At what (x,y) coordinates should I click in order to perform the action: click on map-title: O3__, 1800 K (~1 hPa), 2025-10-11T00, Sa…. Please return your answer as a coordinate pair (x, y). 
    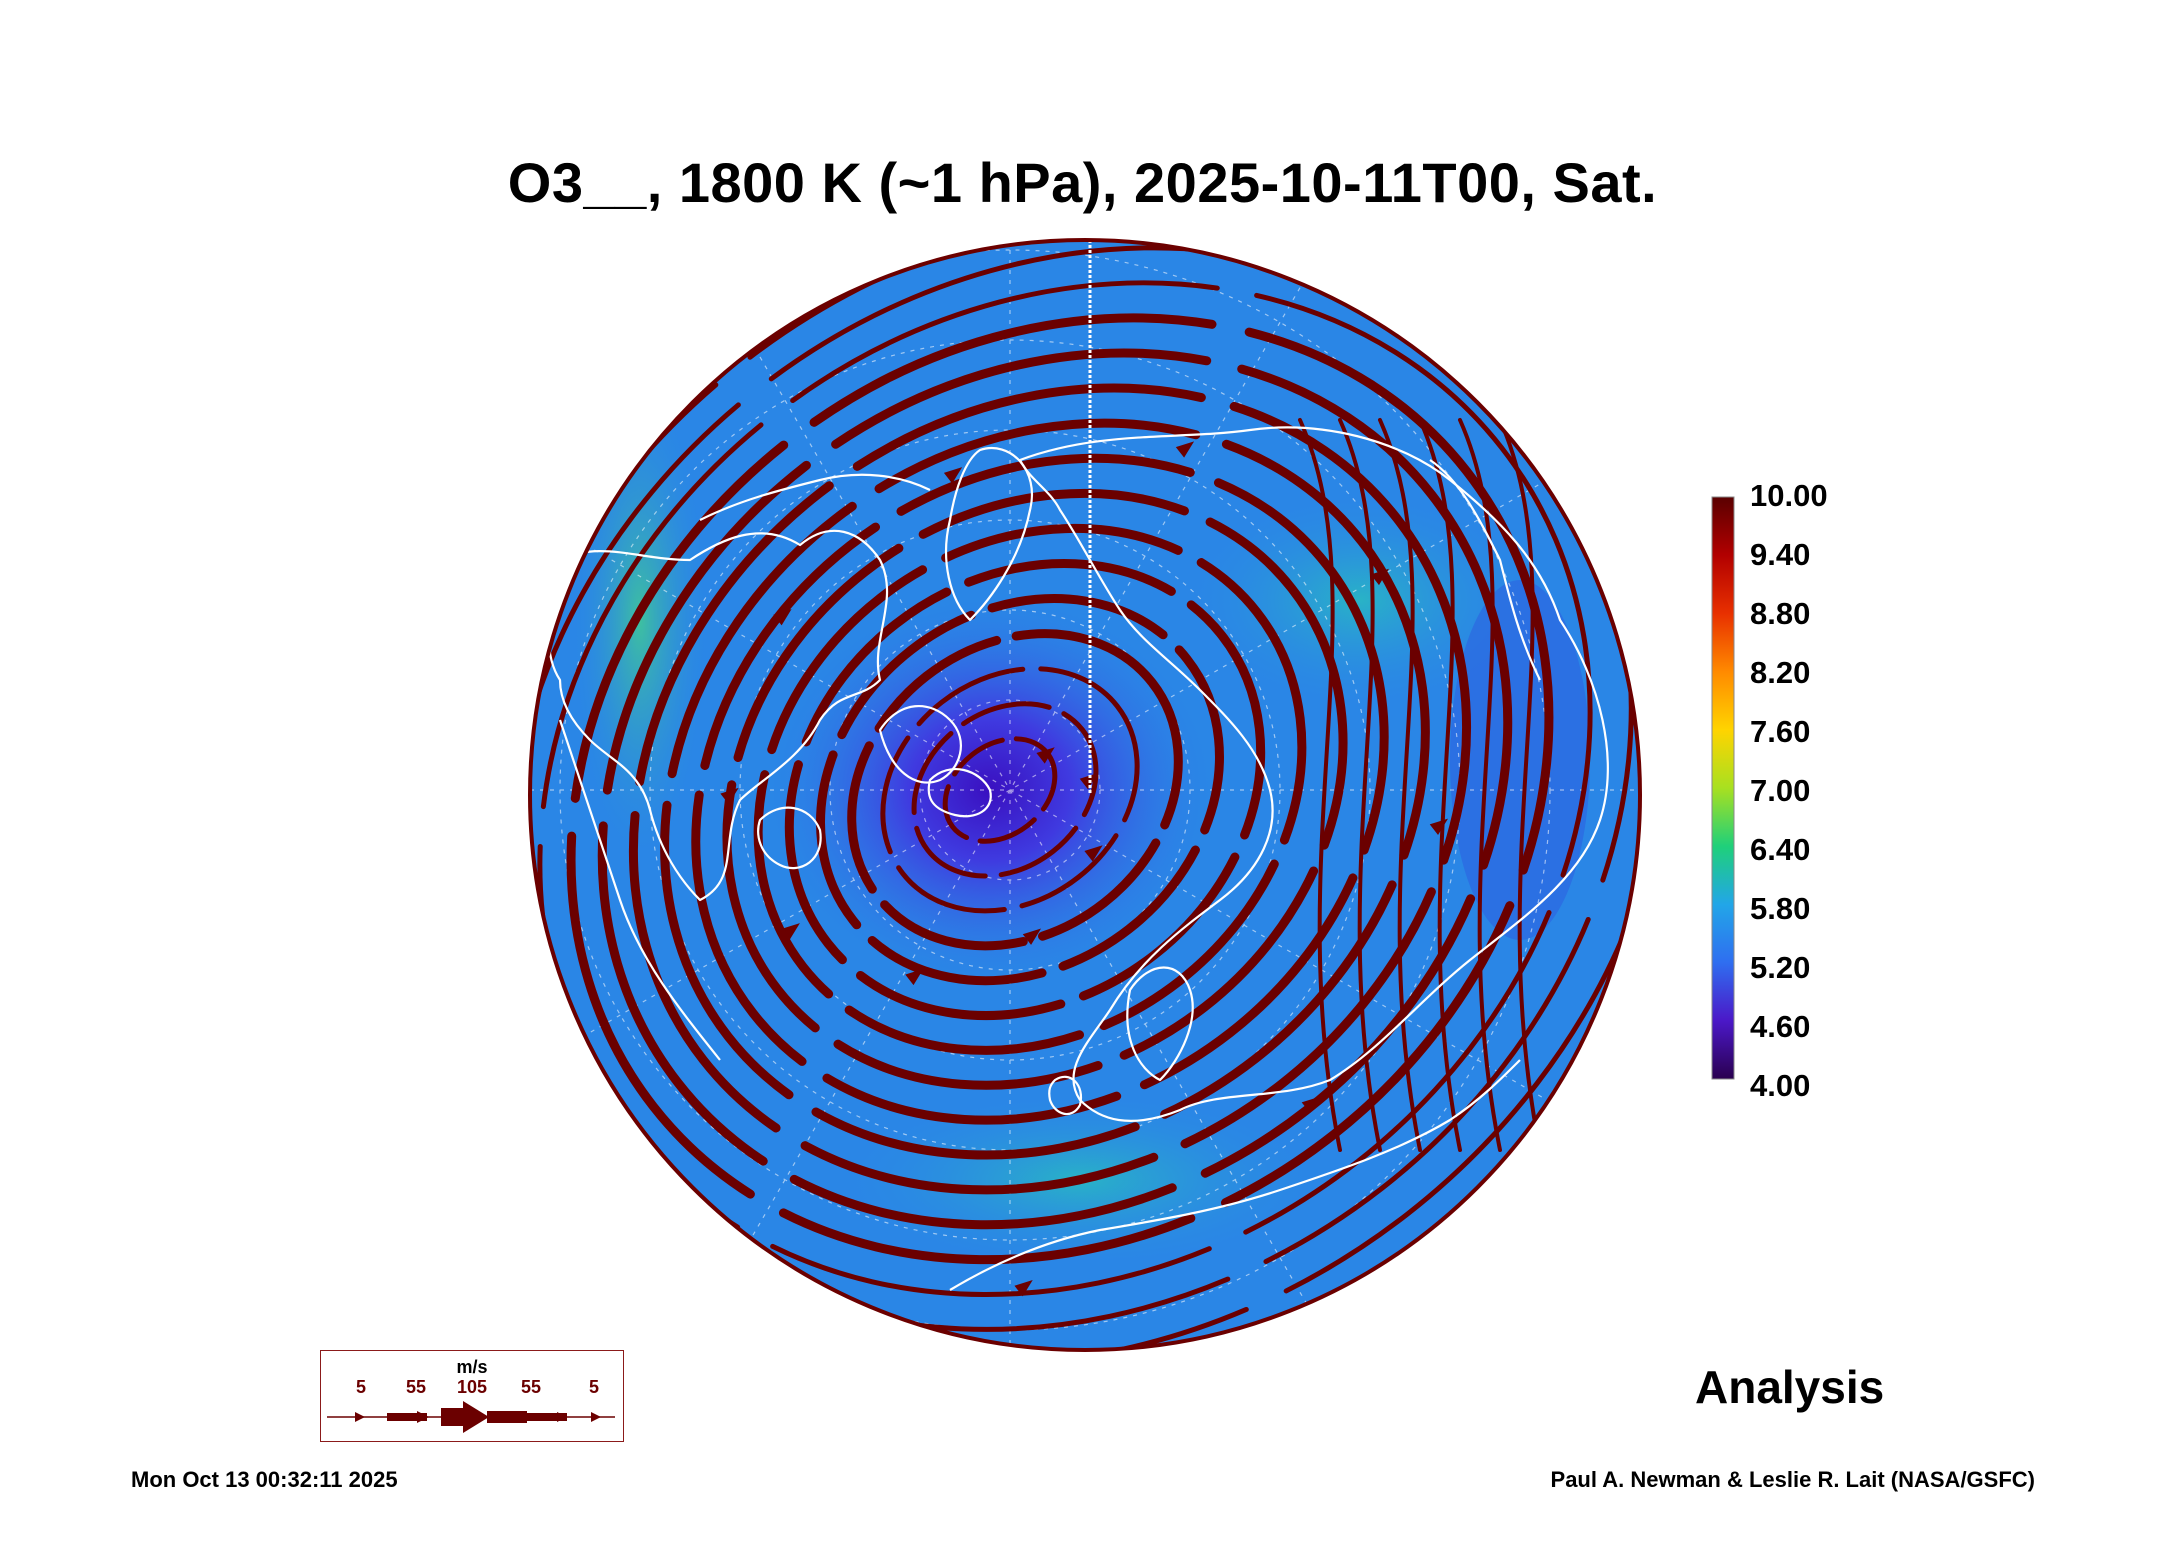
    Looking at the image, I should click on (1082, 182).